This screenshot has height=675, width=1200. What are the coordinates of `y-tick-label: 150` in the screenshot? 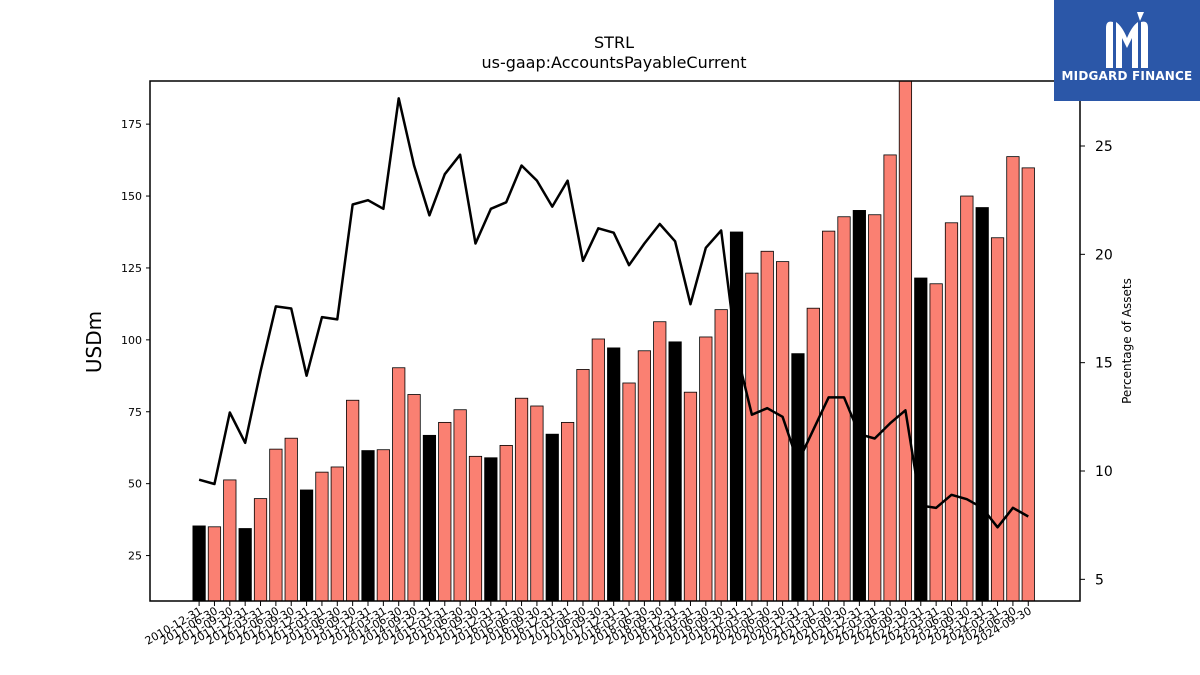 It's located at (131, 196).